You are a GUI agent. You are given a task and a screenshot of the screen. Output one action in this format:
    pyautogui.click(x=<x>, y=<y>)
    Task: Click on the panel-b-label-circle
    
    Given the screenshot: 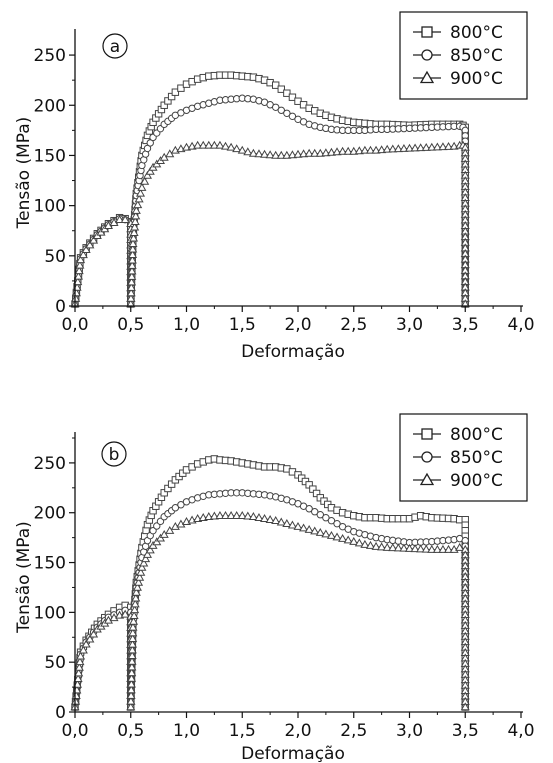 What is the action you would take?
    pyautogui.click(x=114, y=454)
    